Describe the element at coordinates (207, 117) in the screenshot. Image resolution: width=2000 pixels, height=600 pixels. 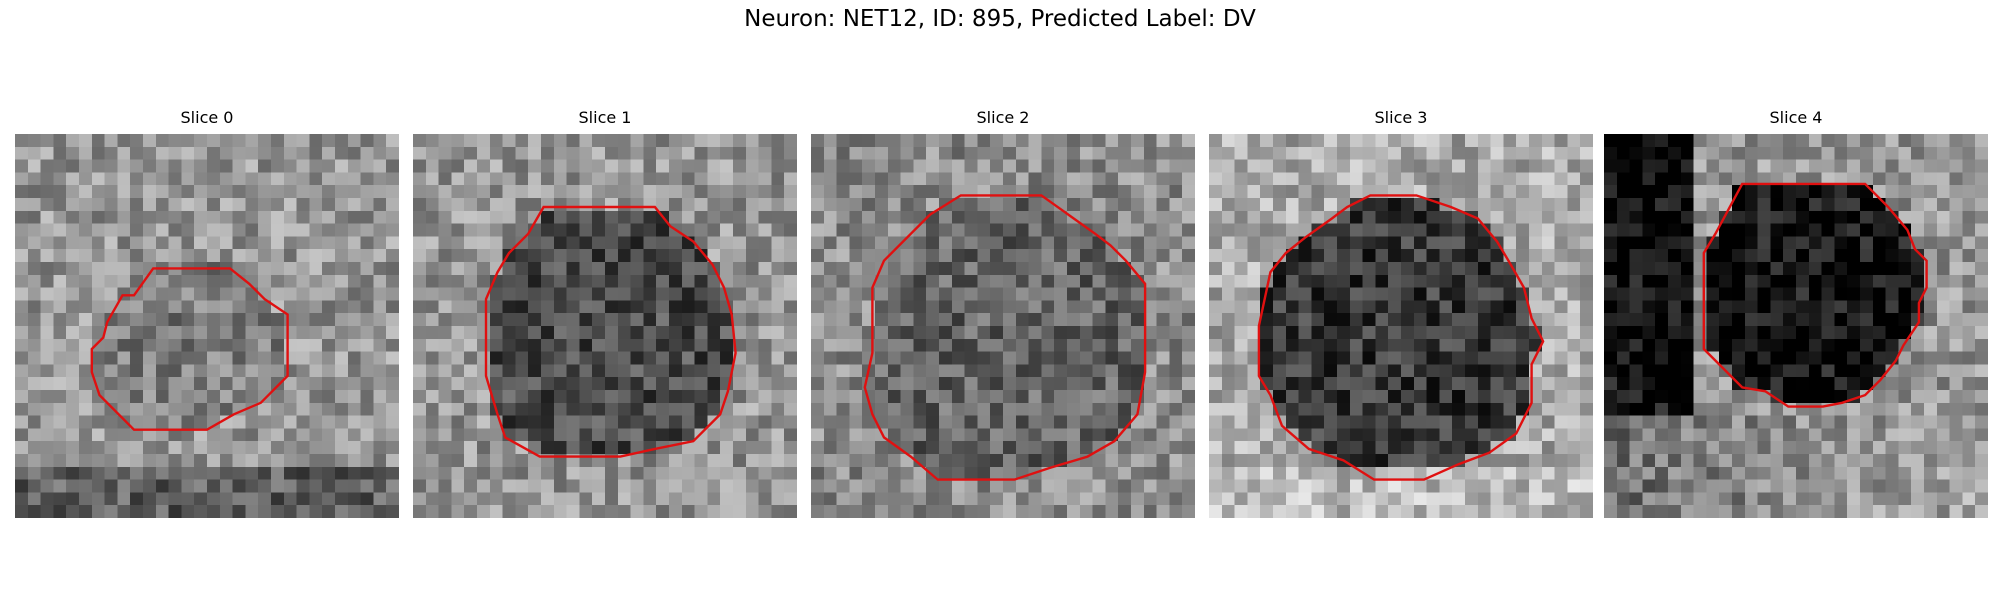
I see `slice-title: Slice 0` at that location.